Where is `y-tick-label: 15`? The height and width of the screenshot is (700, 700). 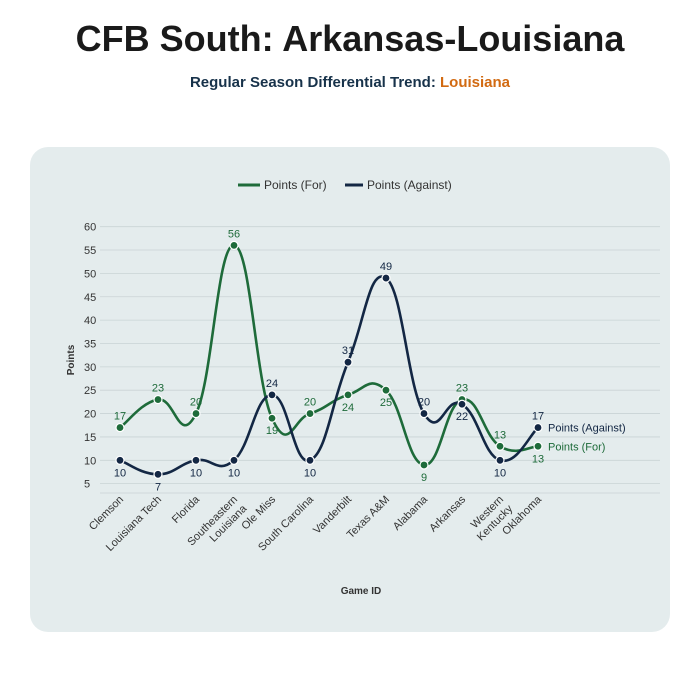 y-tick-label: 15 is located at coordinates (90, 438).